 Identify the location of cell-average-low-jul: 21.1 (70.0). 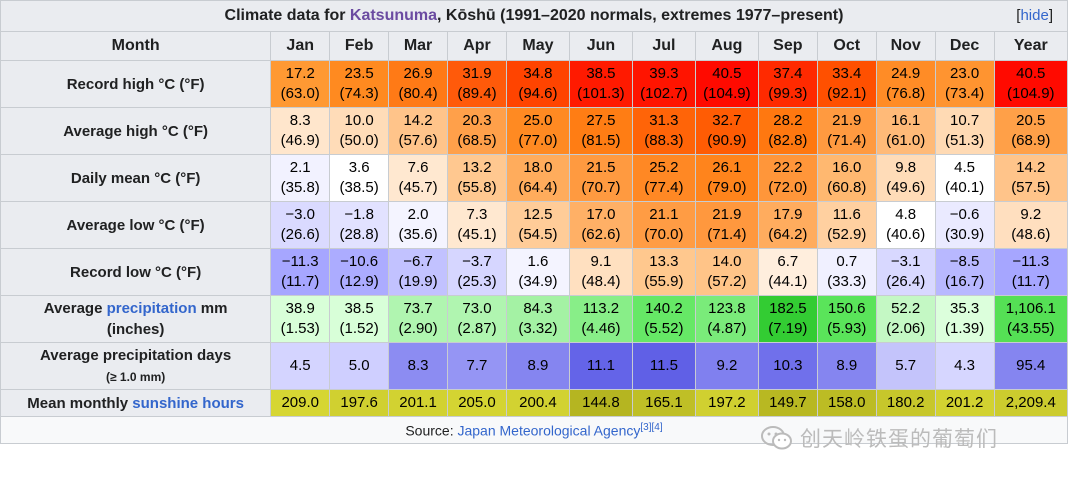
(663, 225).